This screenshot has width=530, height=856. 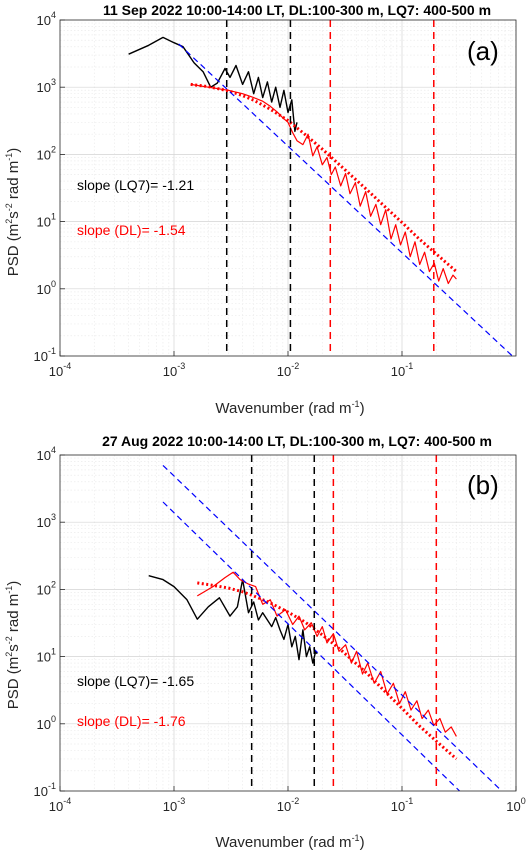 What do you see at coordinates (135, 185) in the screenshot?
I see `annotation-slope-lq7: slope (LQ7)= -1.21` at bounding box center [135, 185].